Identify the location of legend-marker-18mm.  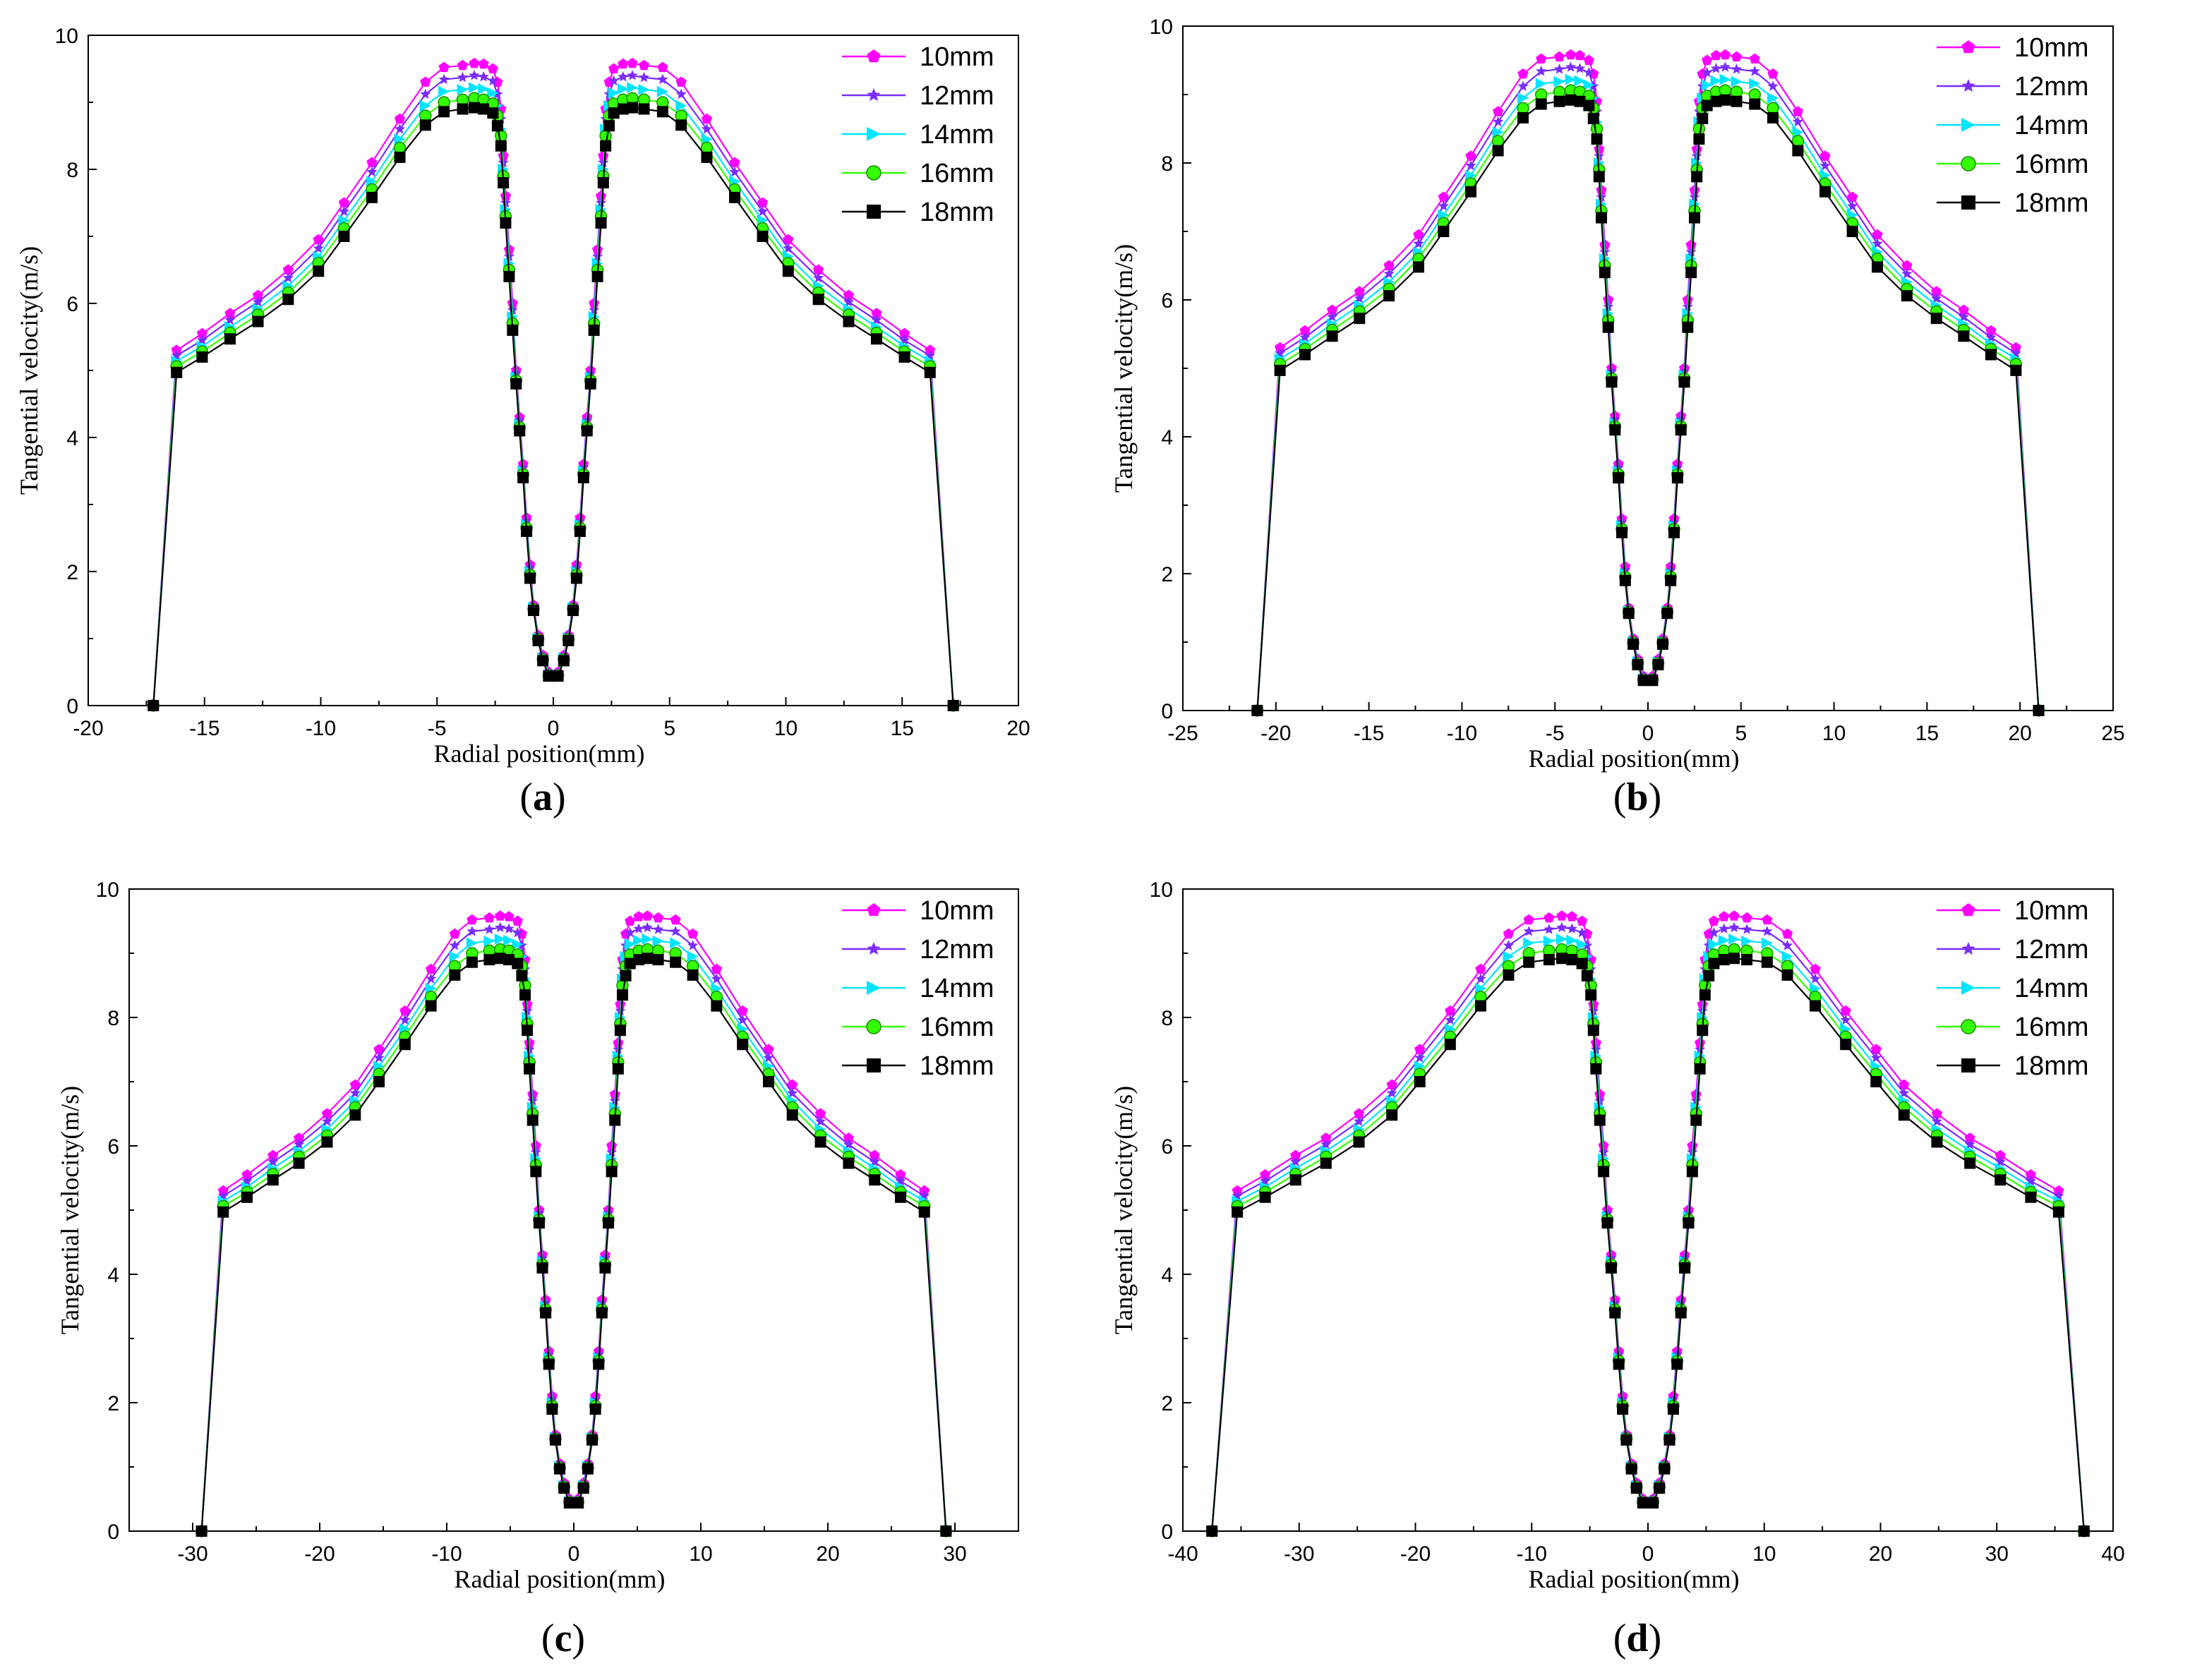
(1968, 202).